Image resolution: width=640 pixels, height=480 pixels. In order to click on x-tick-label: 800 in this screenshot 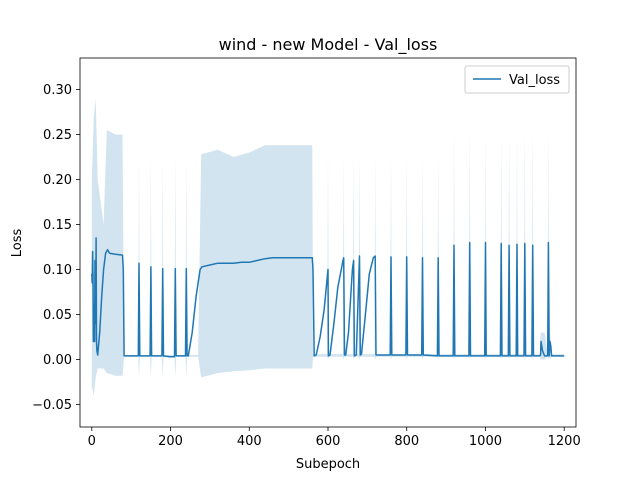, I will do `click(406, 441)`.